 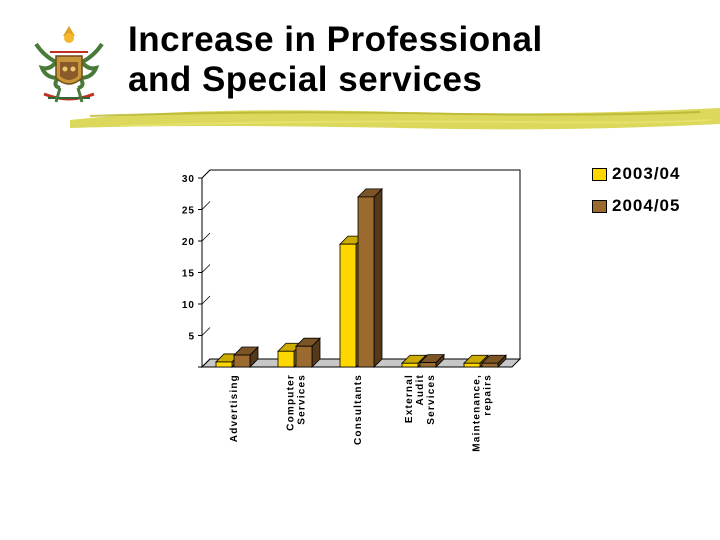 I want to click on y-tick-label: 30, so click(x=188, y=179).